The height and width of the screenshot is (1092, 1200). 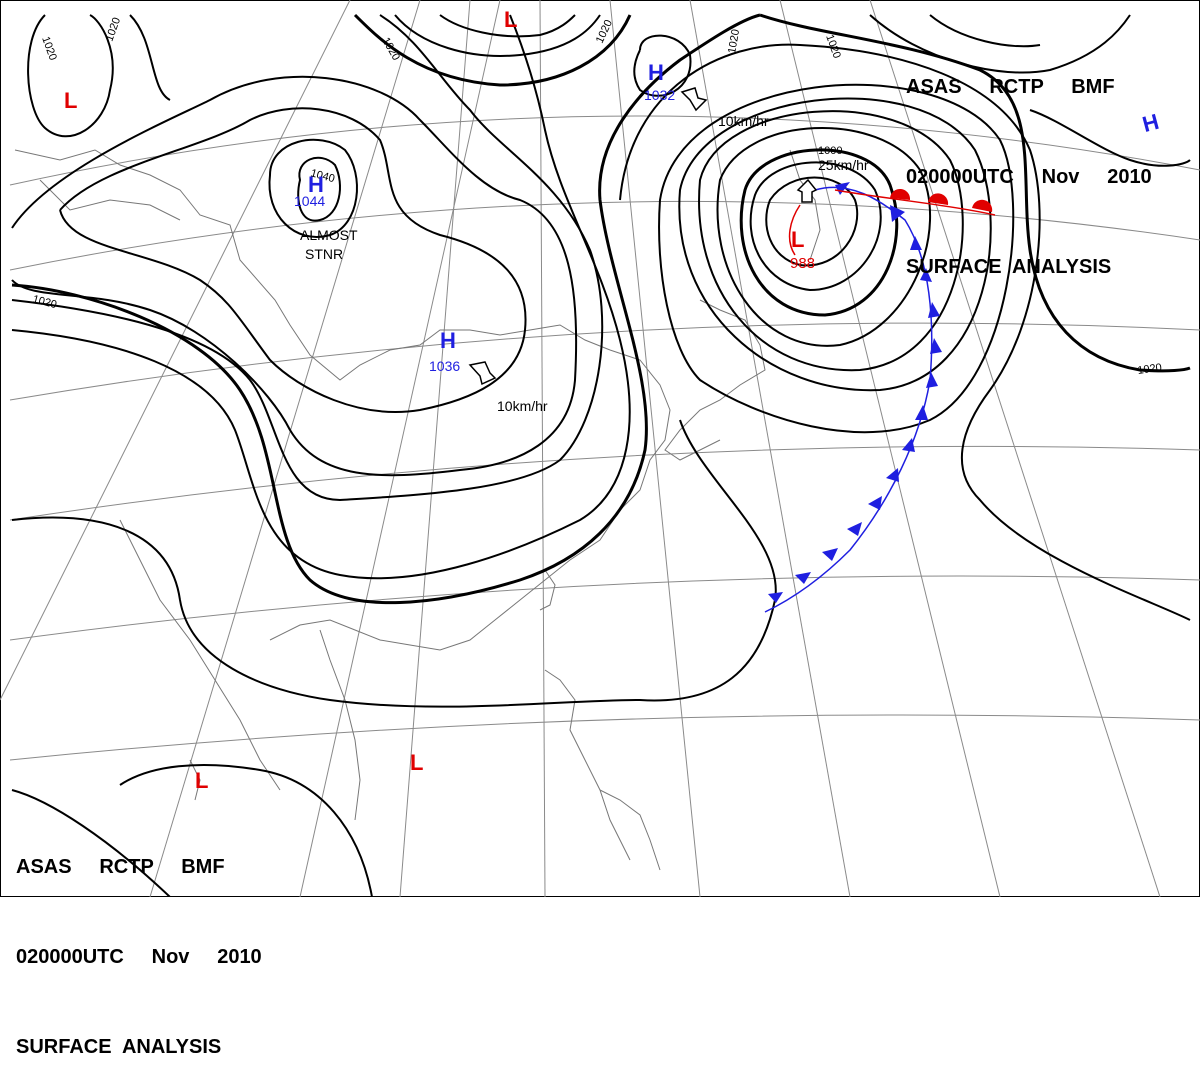 What do you see at coordinates (802, 263) in the screenshot?
I see `low-center-value: 988` at bounding box center [802, 263].